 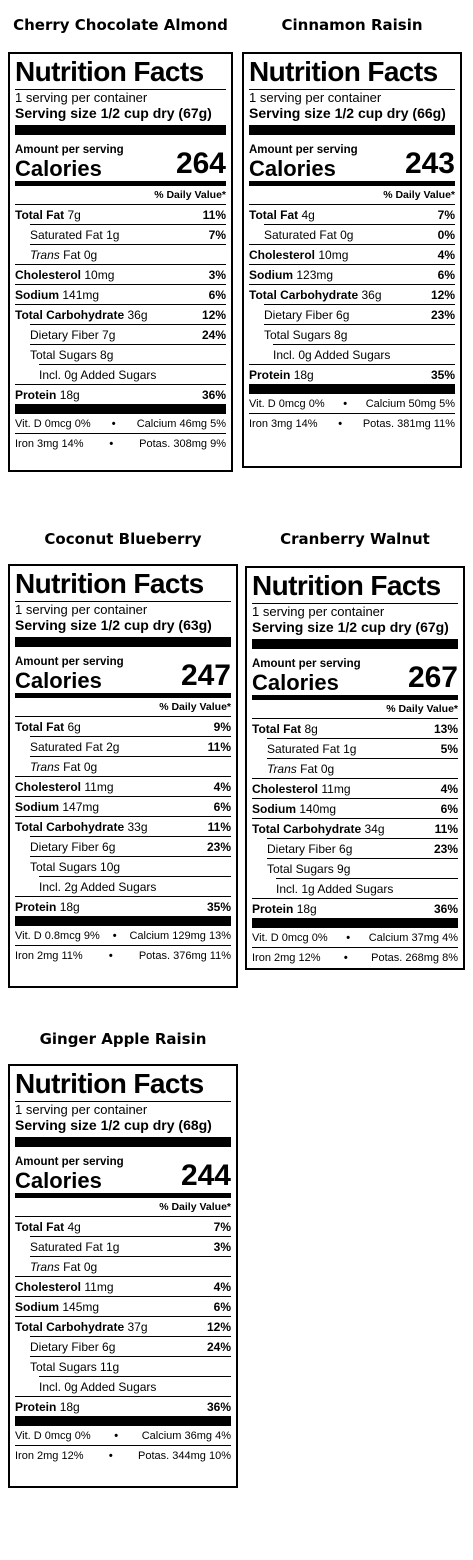 What do you see at coordinates (36, 906) in the screenshot?
I see `nutrient-name: Protein` at bounding box center [36, 906].